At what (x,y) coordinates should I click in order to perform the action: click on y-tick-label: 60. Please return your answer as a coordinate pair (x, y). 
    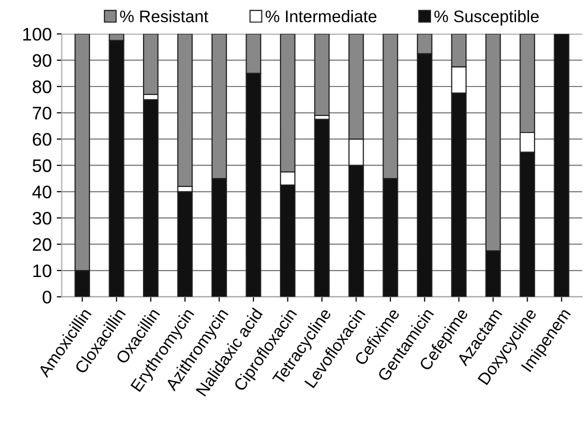
    Looking at the image, I should click on (42, 139).